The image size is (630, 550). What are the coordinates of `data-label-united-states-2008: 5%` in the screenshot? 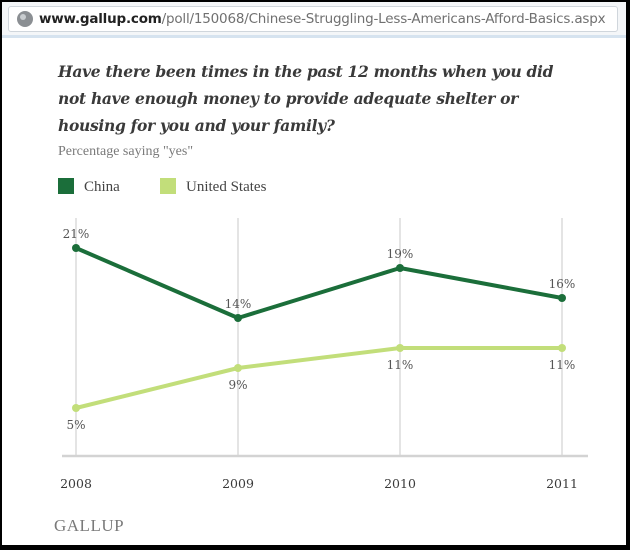 It's located at (75, 425).